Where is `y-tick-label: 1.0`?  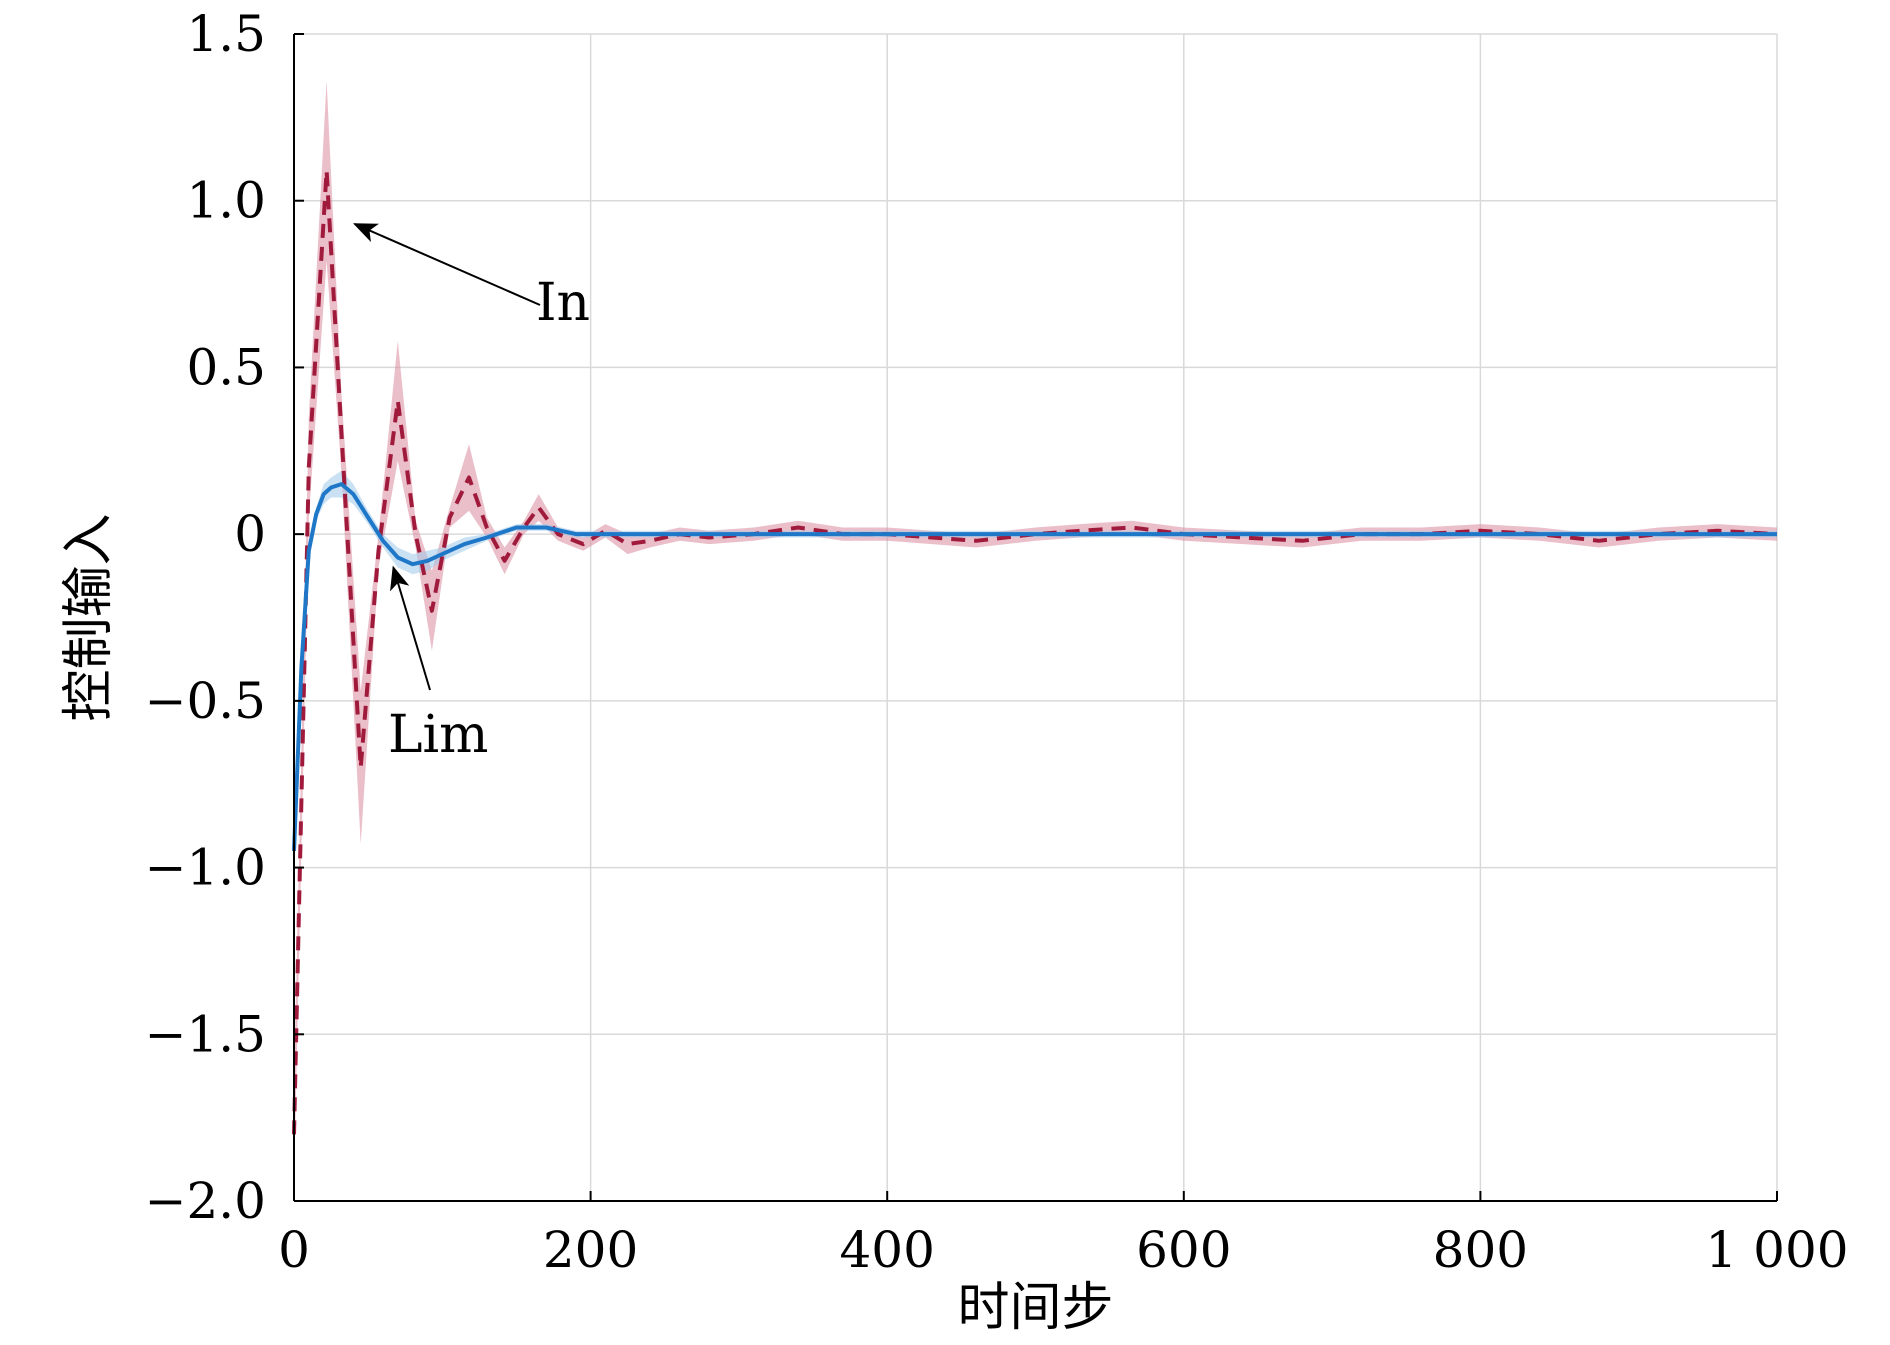
y-tick-label: 1.0 is located at coordinates (226, 201).